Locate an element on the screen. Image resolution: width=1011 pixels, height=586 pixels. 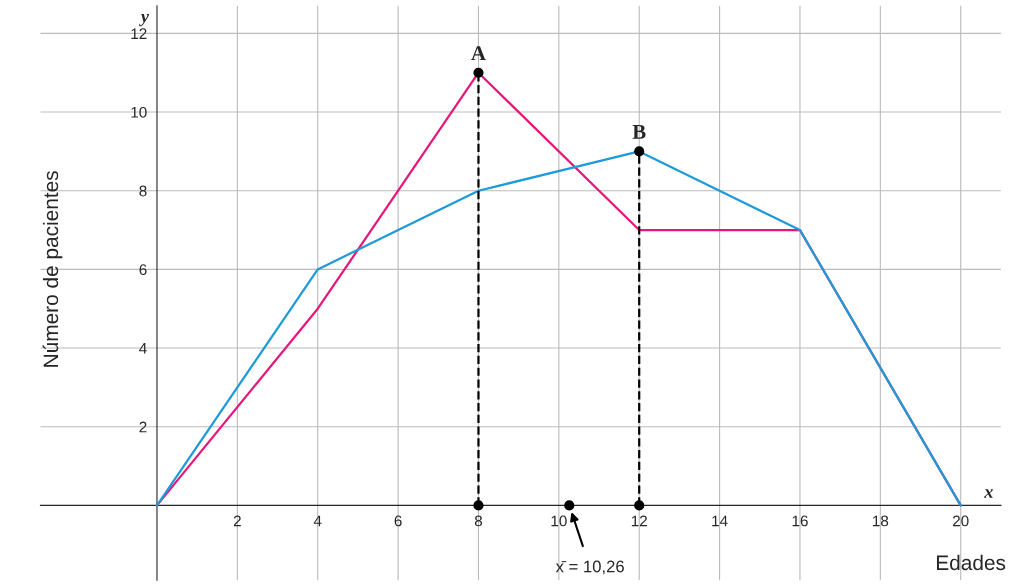
y-axis-title: Número de pacientes is located at coordinates (52, 269).